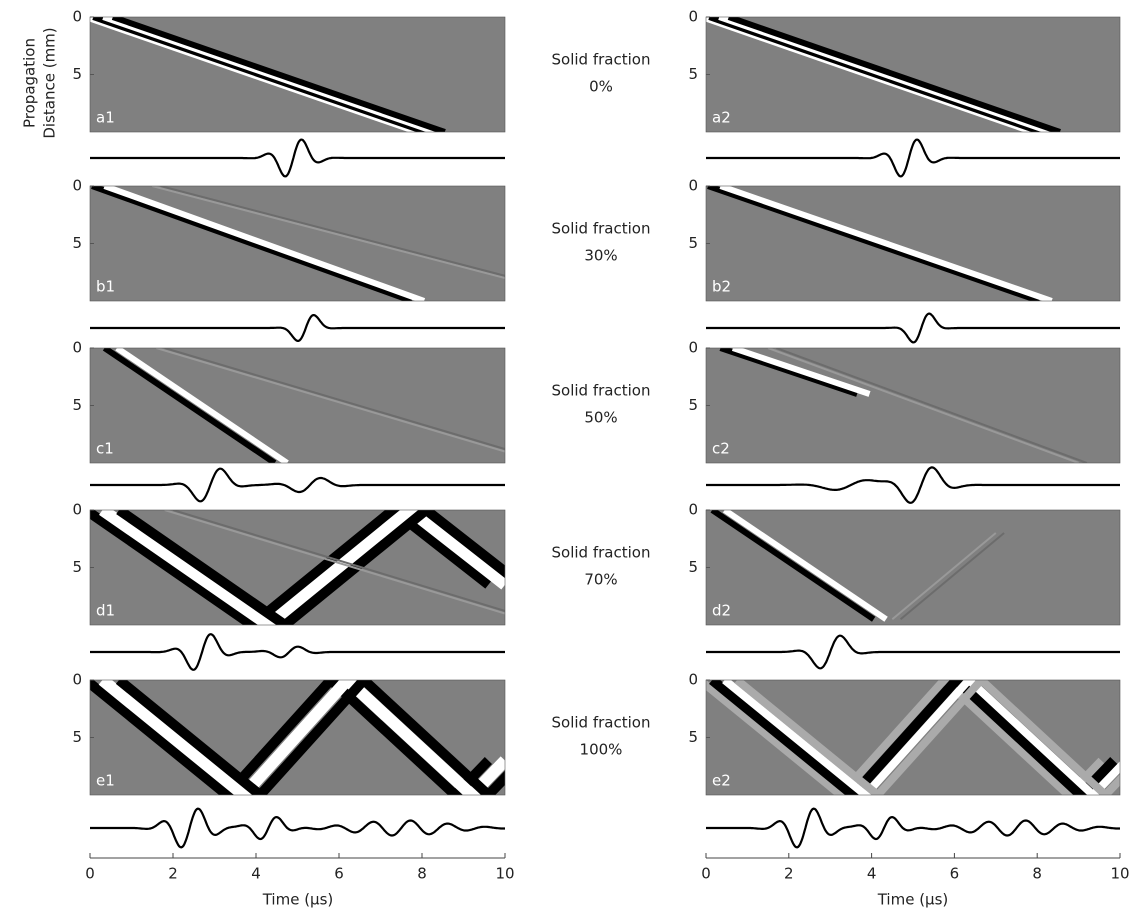 This screenshot has width=1136, height=920. What do you see at coordinates (298, 900) in the screenshot?
I see `x-label: Time (µs)` at bounding box center [298, 900].